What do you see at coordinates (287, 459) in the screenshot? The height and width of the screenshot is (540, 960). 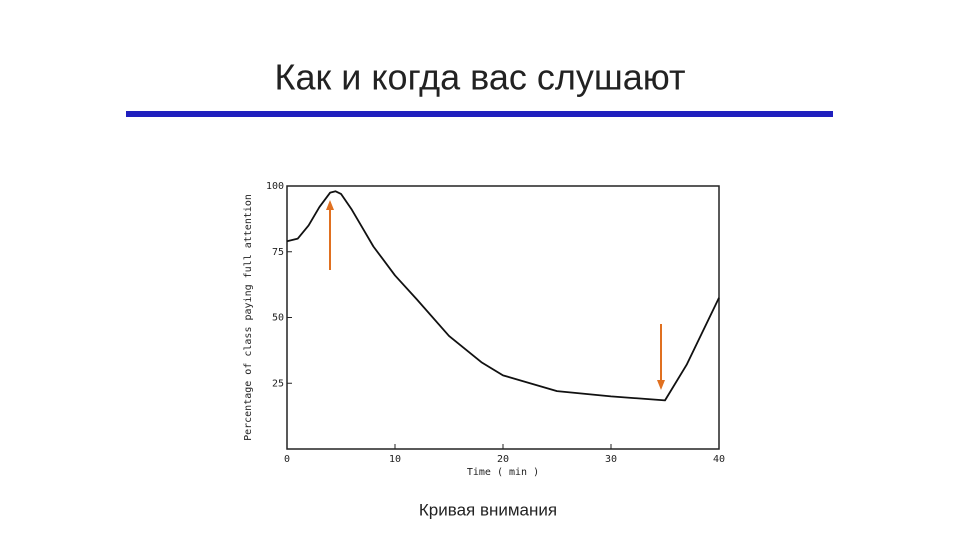 I see `x-tick-label: 0` at bounding box center [287, 459].